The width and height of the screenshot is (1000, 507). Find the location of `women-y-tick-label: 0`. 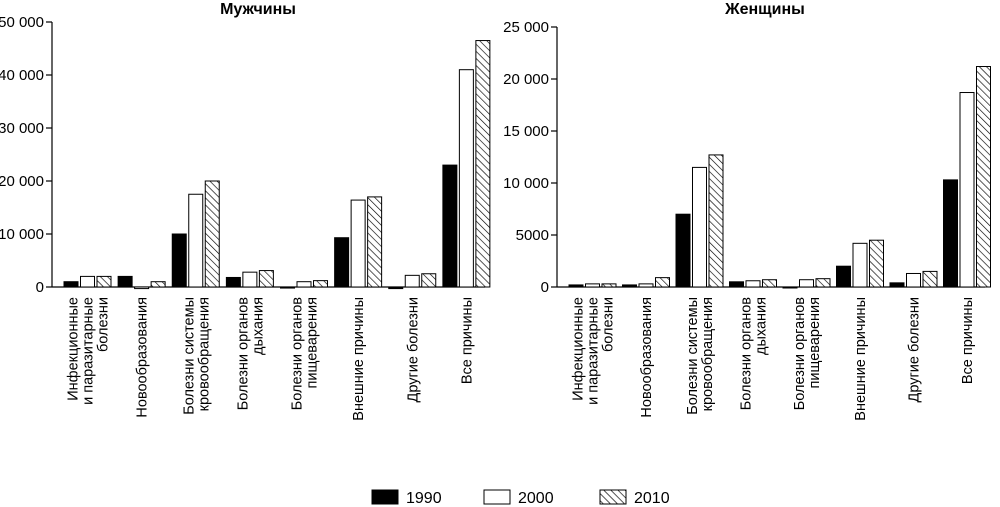

women-y-tick-label: 0 is located at coordinates (545, 287).